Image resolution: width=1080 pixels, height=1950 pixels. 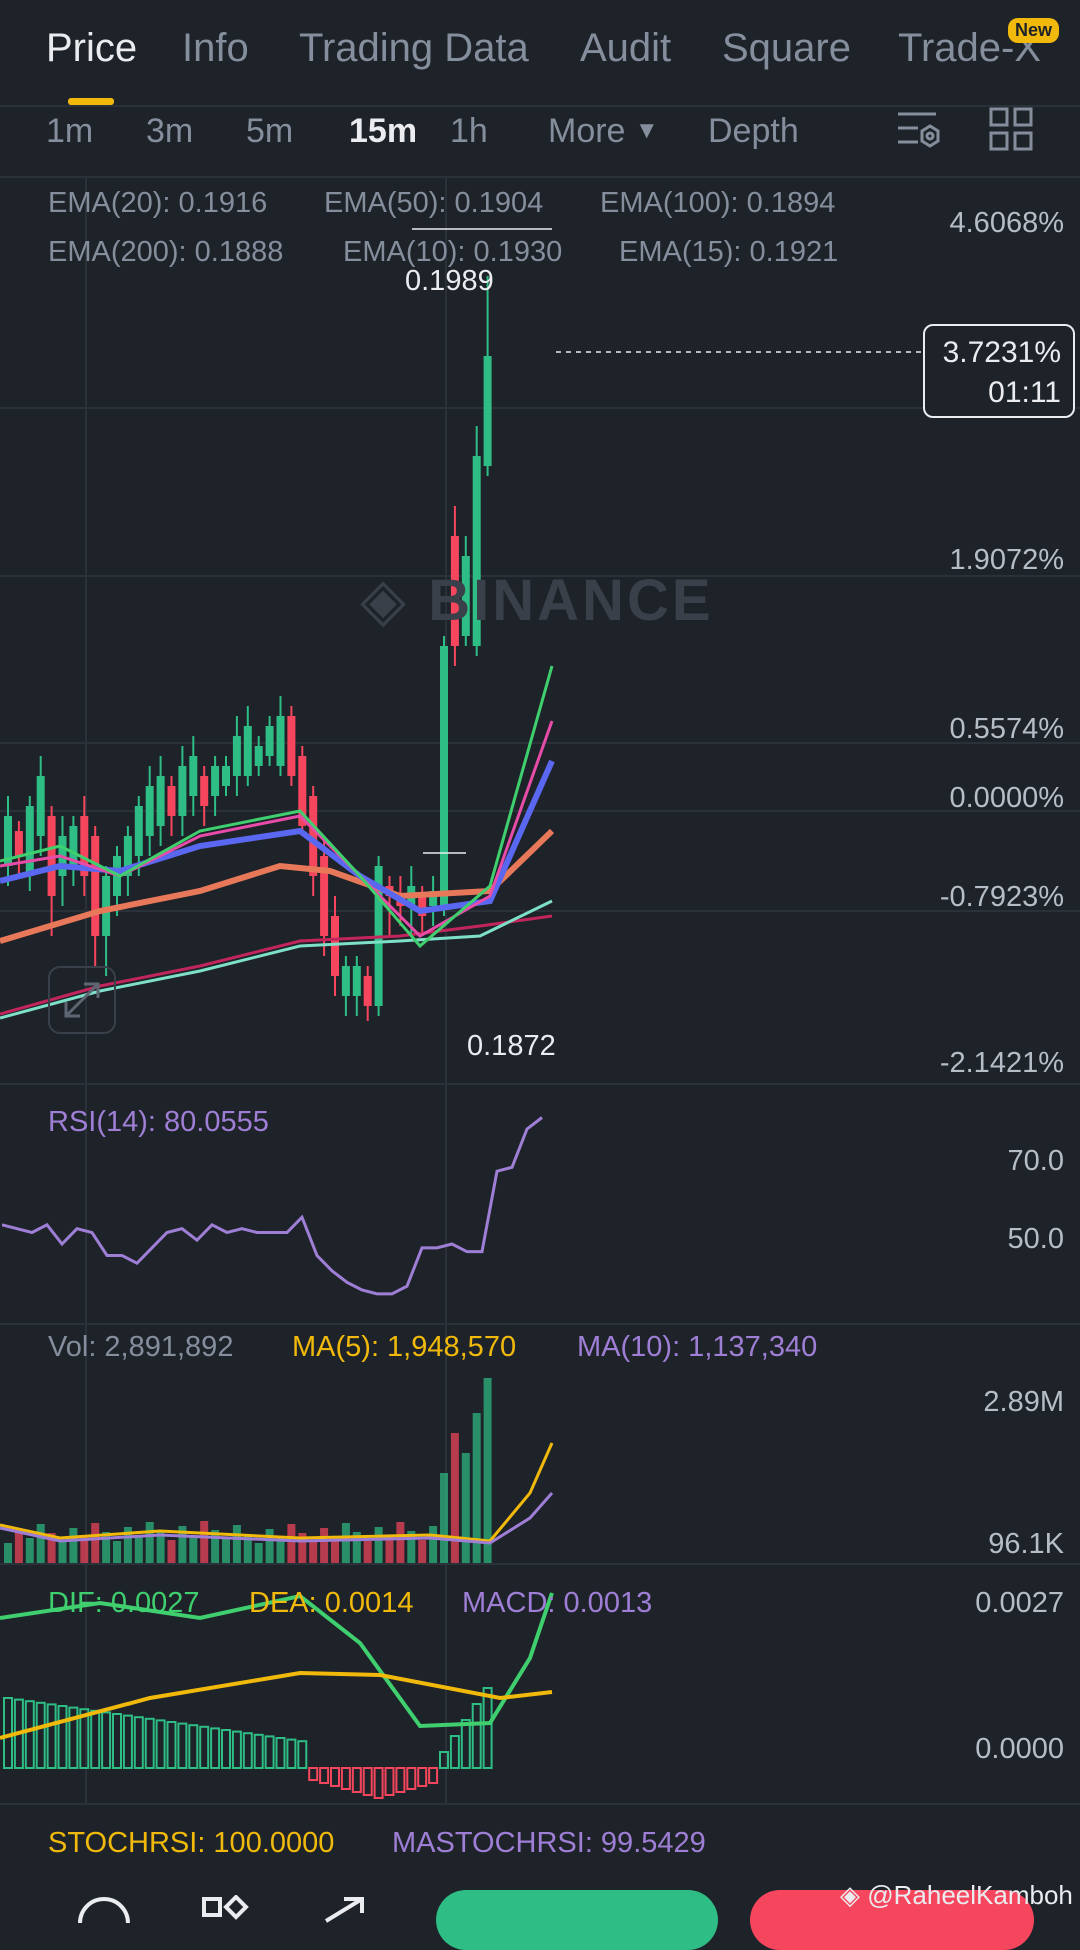 What do you see at coordinates (70, 131) in the screenshot?
I see `interval-1m: 1m` at bounding box center [70, 131].